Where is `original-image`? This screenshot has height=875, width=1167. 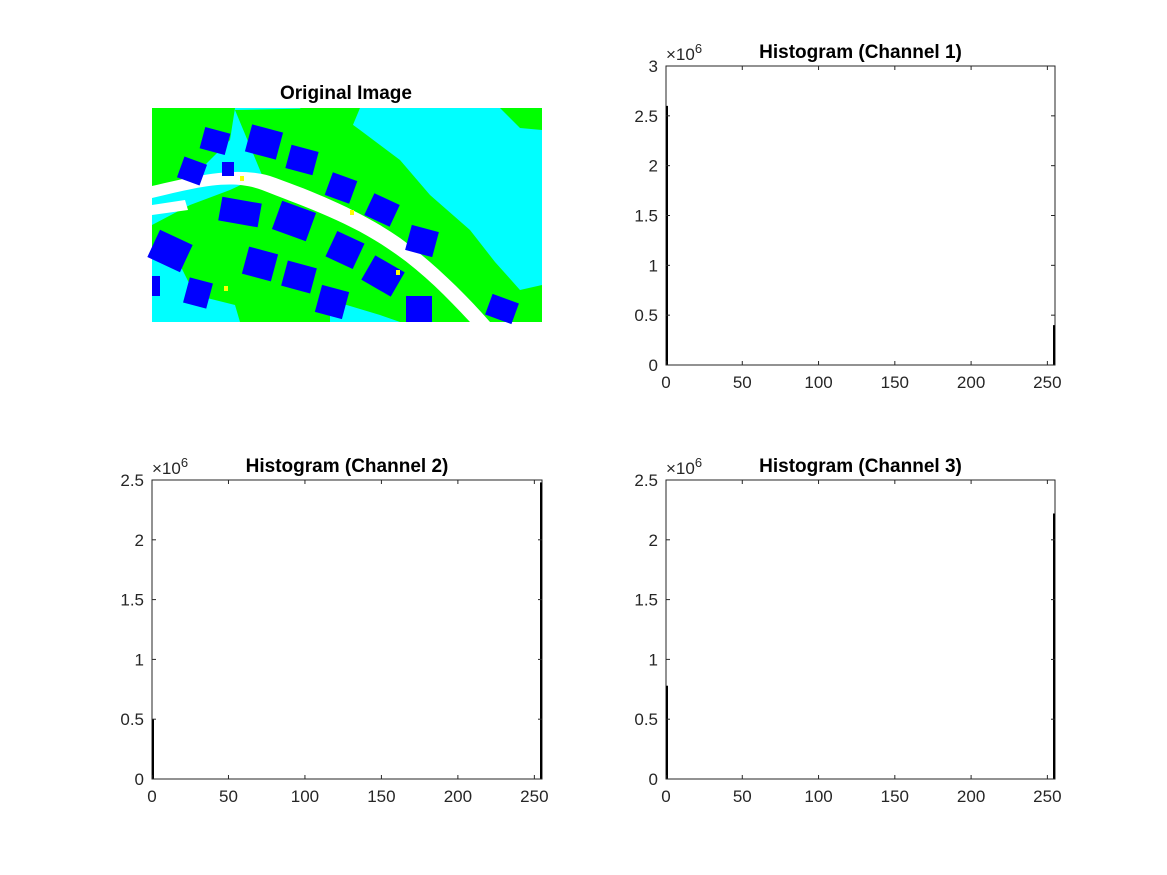 original-image is located at coordinates (344, 216).